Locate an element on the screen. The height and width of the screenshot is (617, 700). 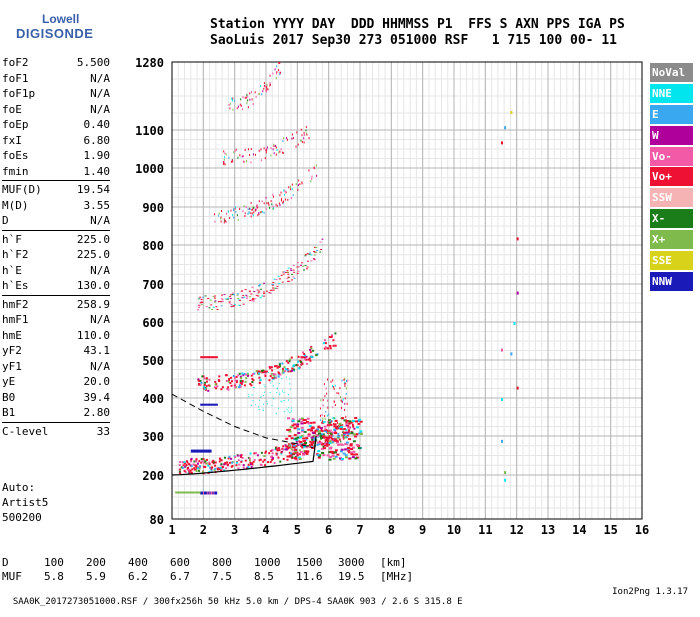
muf-value: 19.5 is located at coordinates (351, 576).